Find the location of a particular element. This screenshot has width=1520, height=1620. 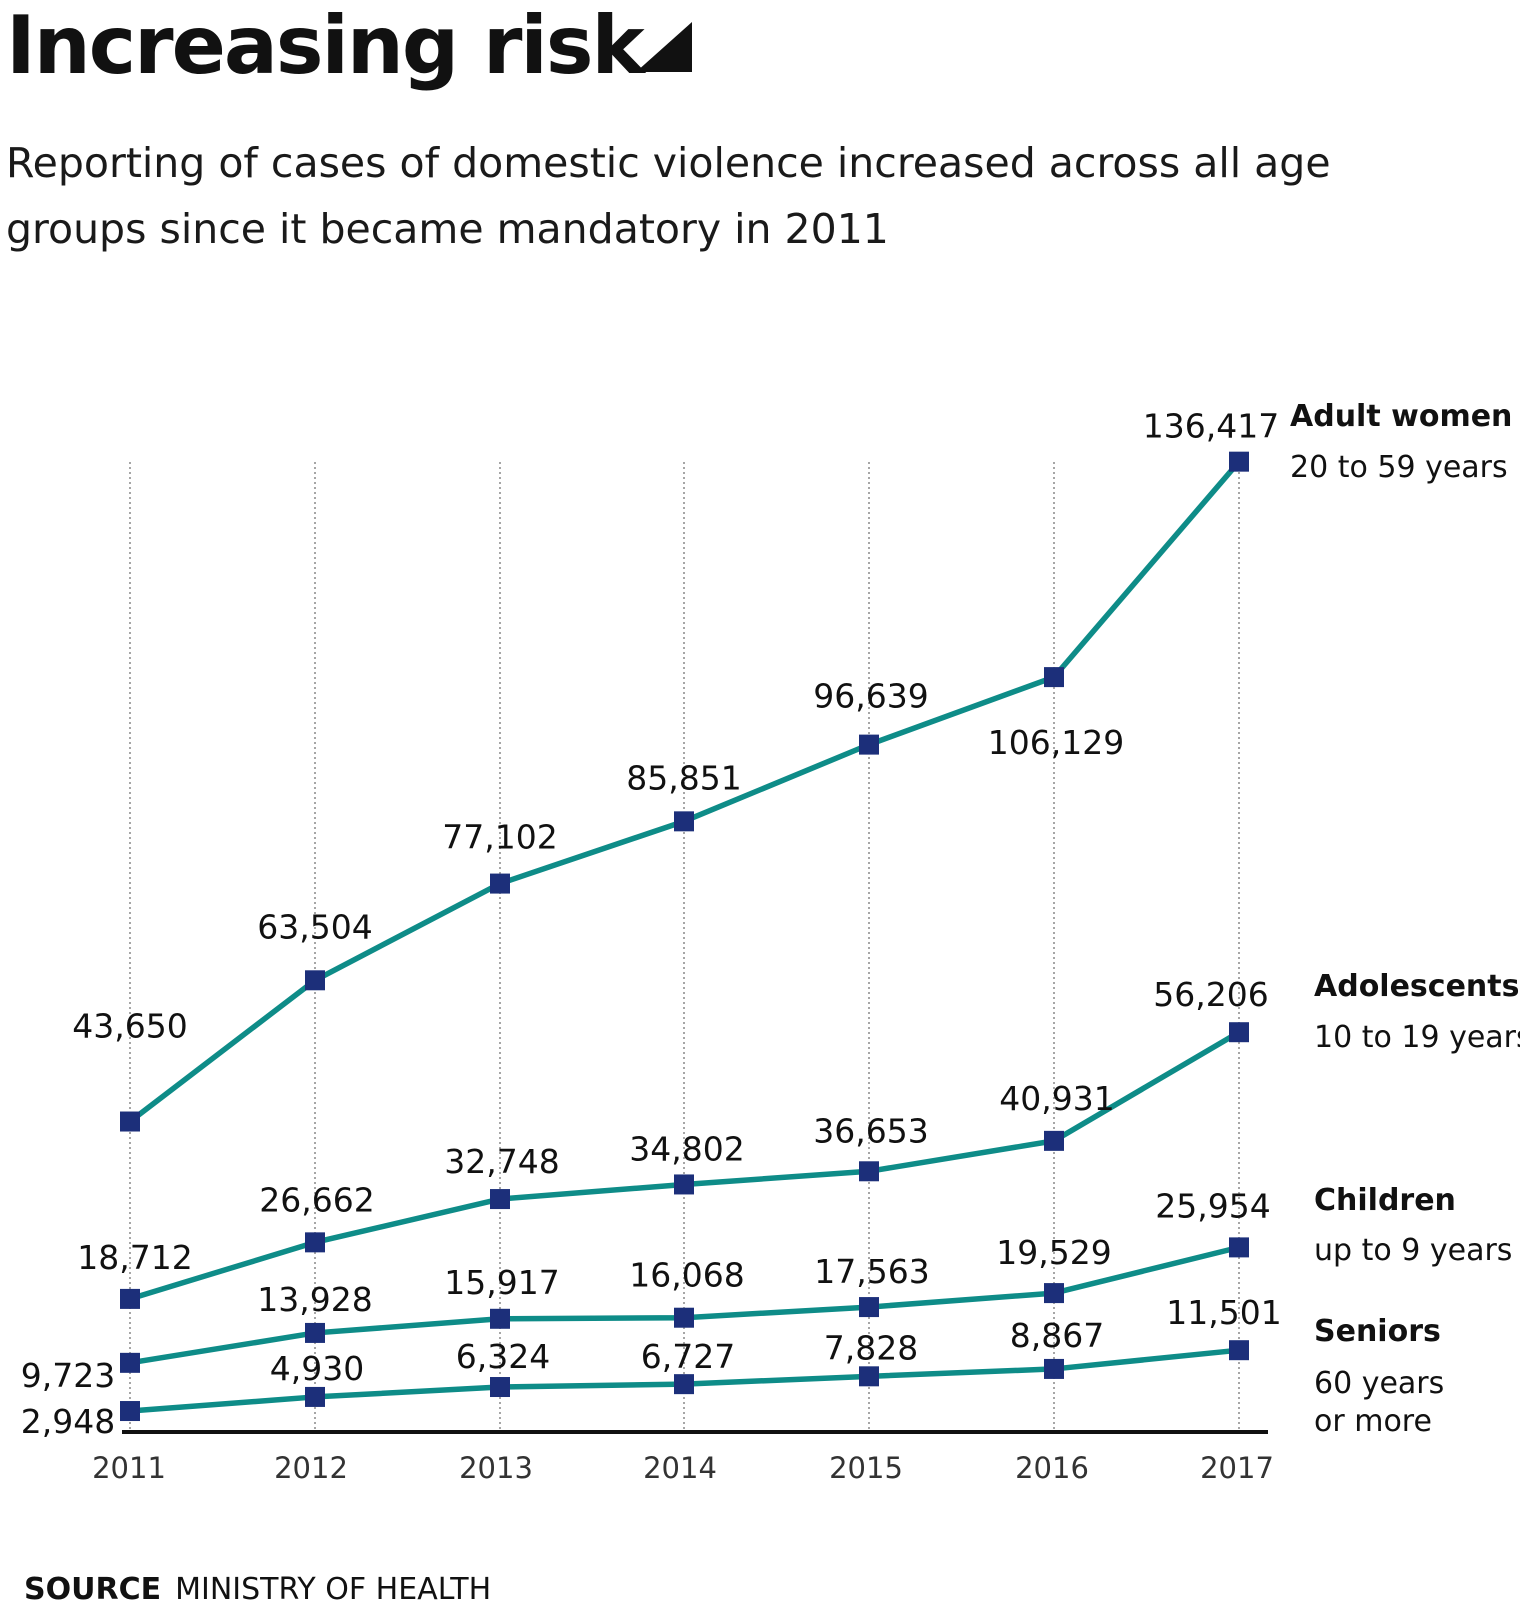

source-note: SOURCE MINISTRY OF HEALTH is located at coordinates (257, 1590).